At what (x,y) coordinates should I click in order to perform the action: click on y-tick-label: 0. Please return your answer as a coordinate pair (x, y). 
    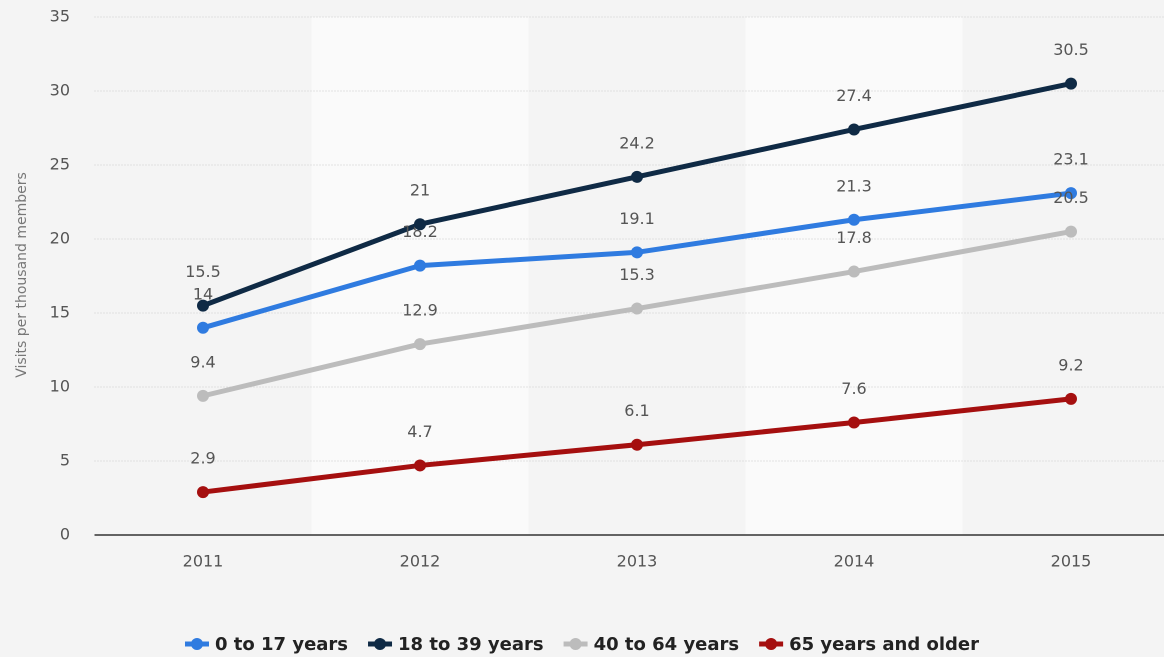
    Looking at the image, I should click on (65, 534).